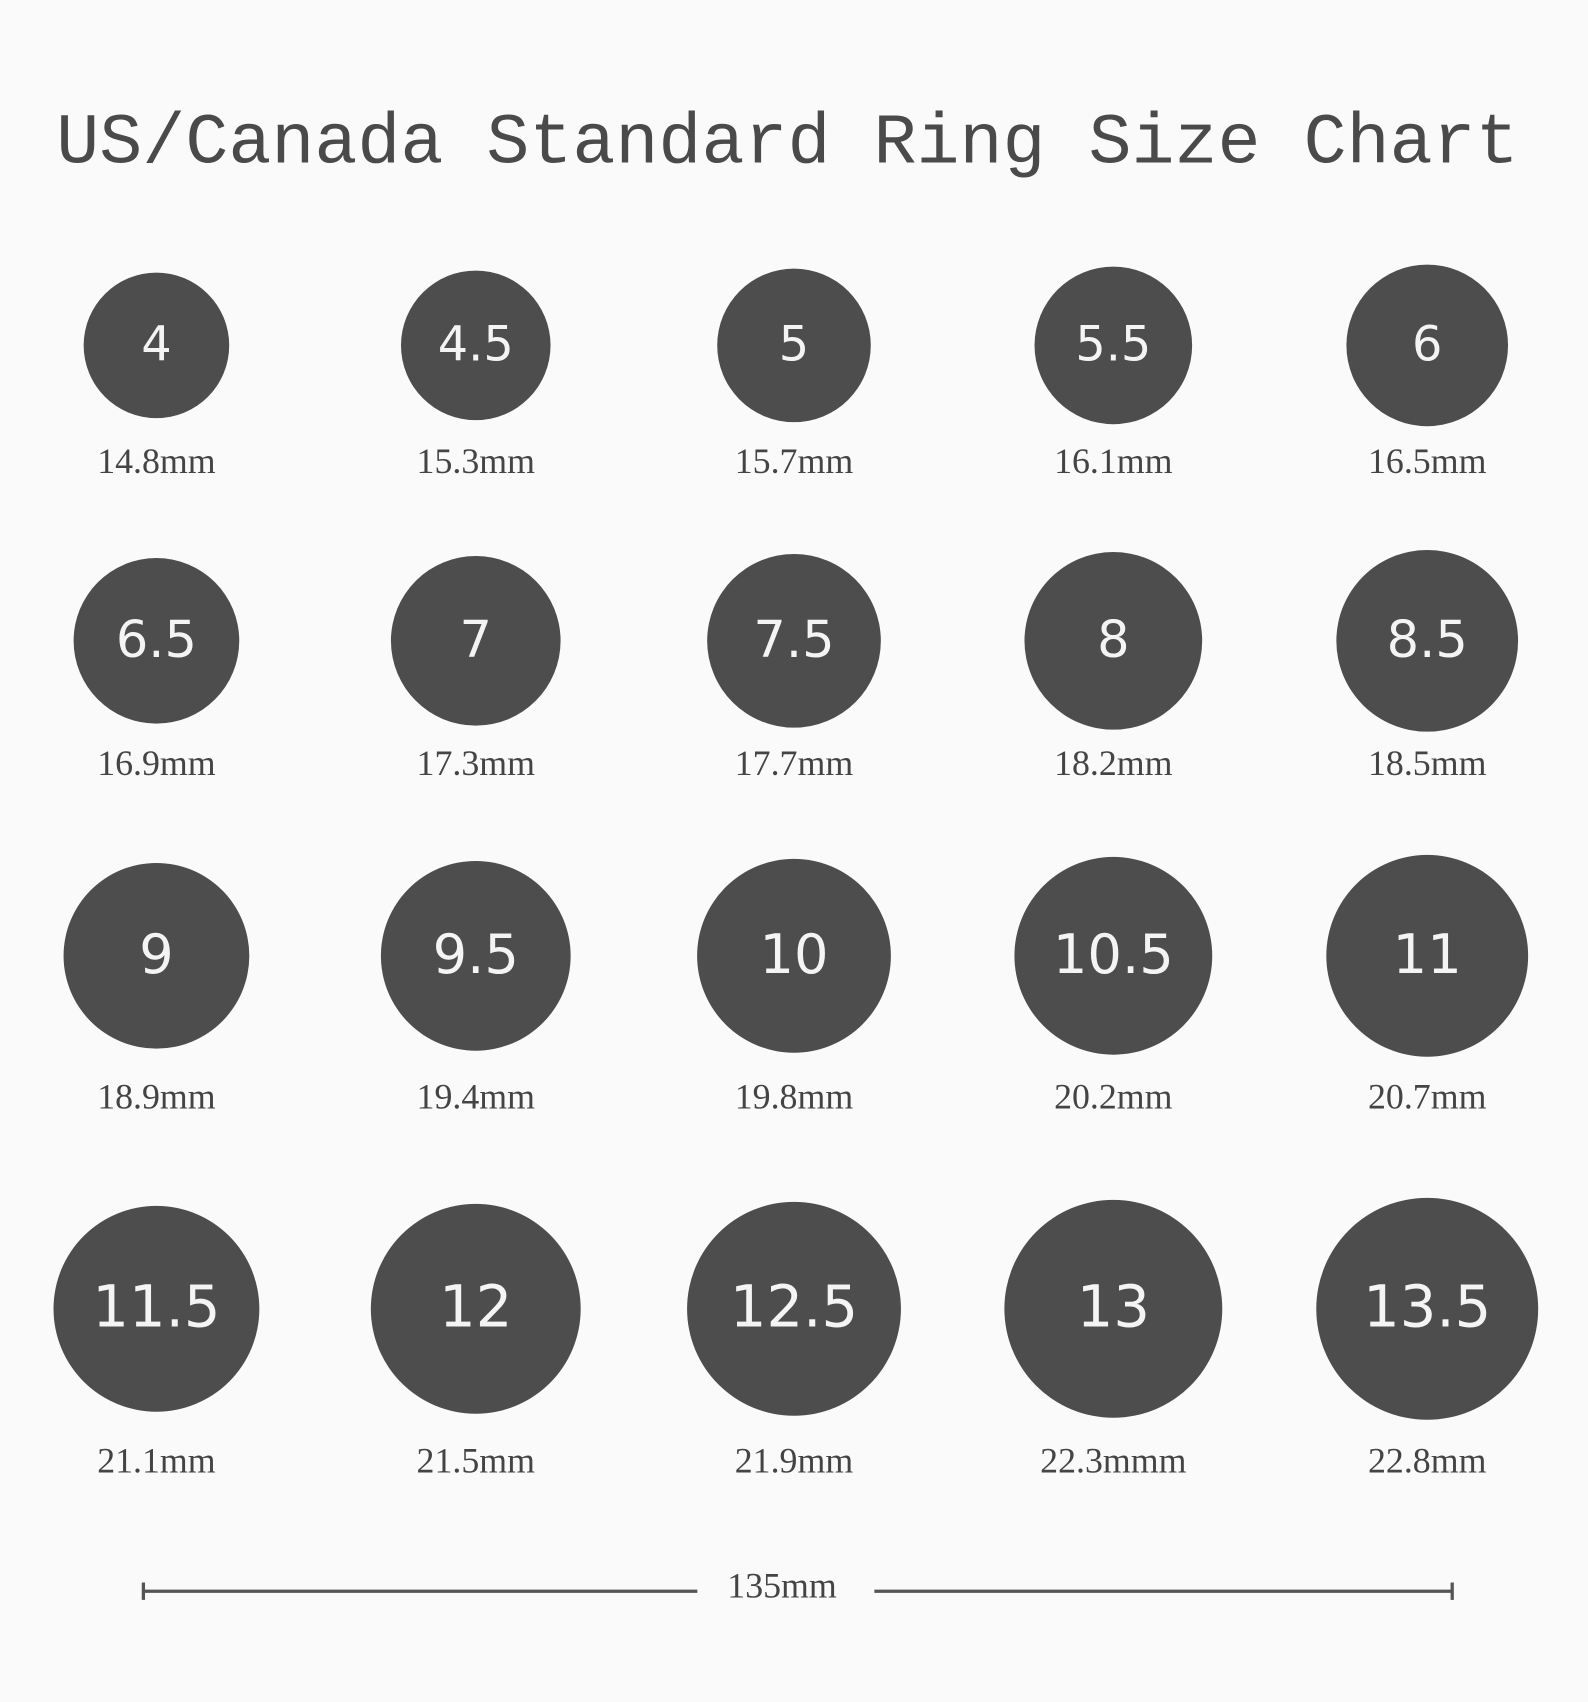  I want to click on ring-size: 6.5, so click(156, 640).